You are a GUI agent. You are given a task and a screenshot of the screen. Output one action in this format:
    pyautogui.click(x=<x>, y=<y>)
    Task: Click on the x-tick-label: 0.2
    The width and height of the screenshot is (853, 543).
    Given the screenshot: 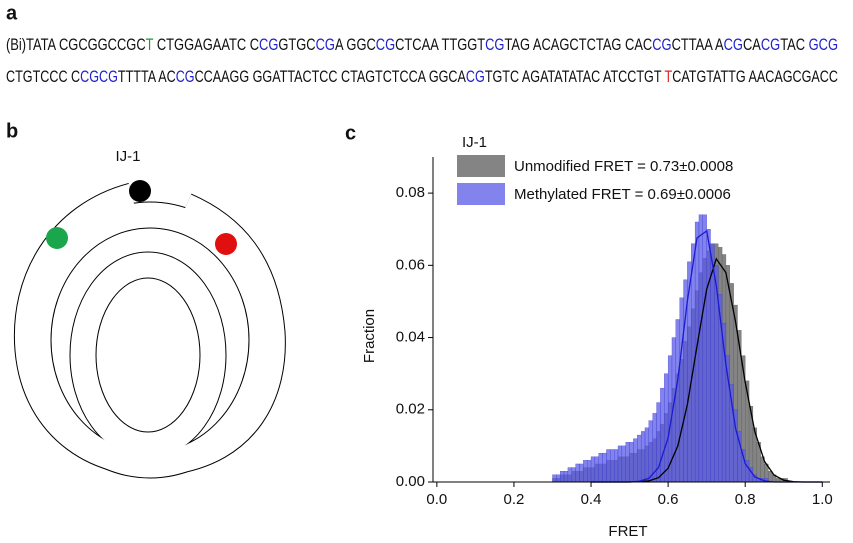 What is the action you would take?
    pyautogui.click(x=514, y=499)
    